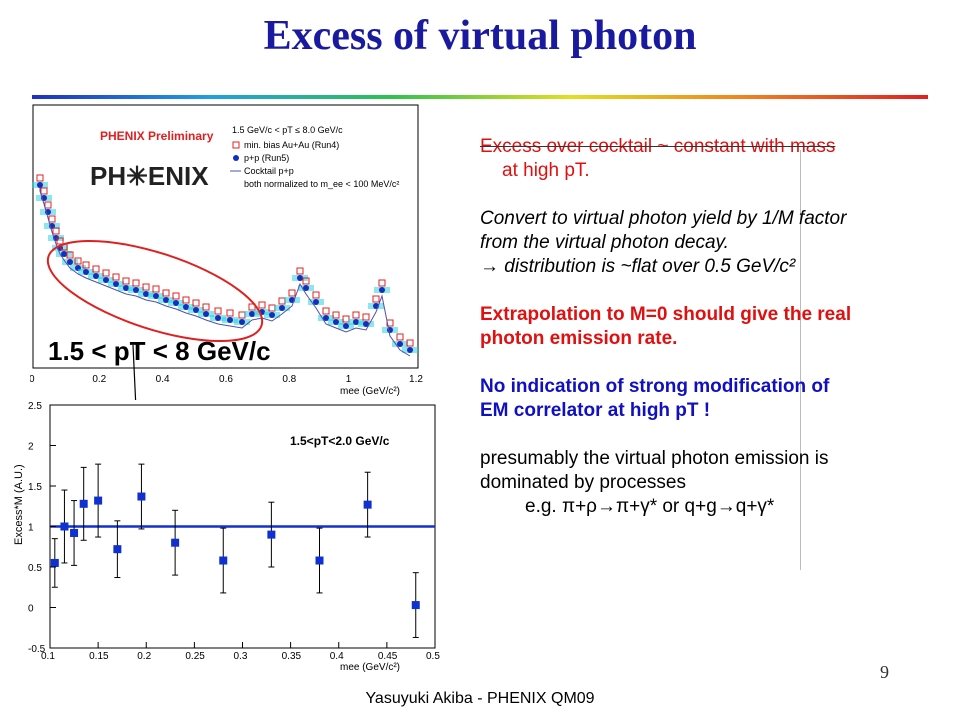 This screenshot has height=720, width=960. What do you see at coordinates (35, 487) in the screenshot?
I see `bottom-ytick-label: 1.5` at bounding box center [35, 487].